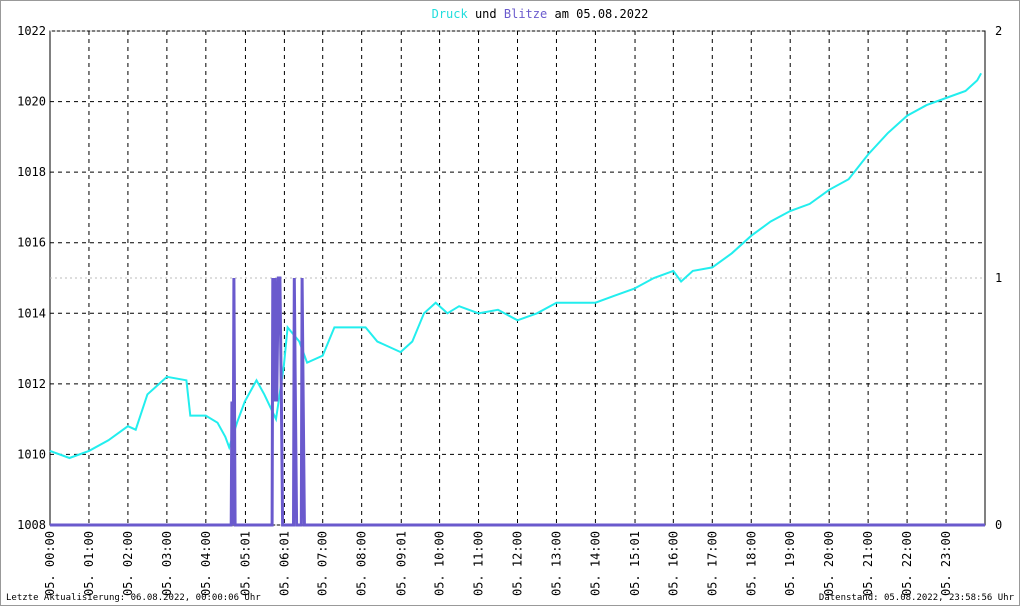 The height and width of the screenshot is (606, 1020). Describe the element at coordinates (486, 14) in the screenshot. I see `title-connector: und` at that location.